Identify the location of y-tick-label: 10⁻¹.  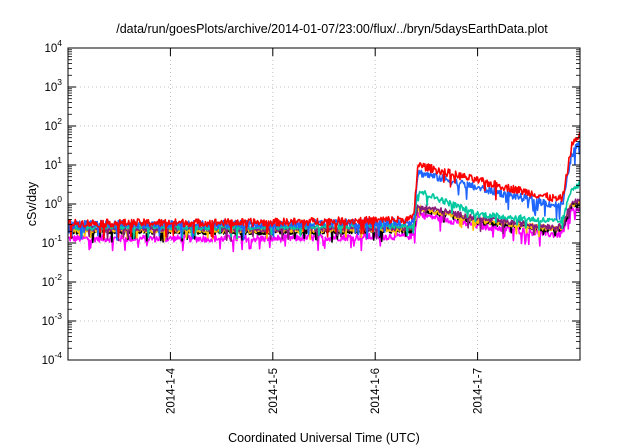
(52, 241).